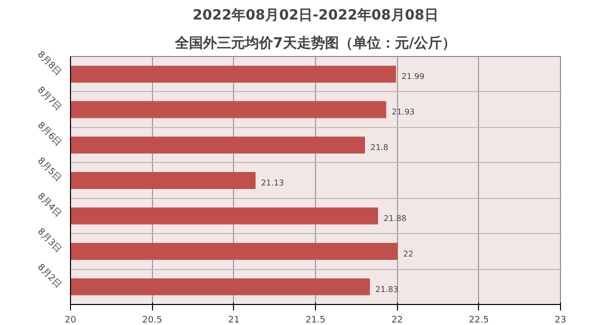  What do you see at coordinates (403, 112) in the screenshot?
I see `data-label: 21.93` at bounding box center [403, 112].